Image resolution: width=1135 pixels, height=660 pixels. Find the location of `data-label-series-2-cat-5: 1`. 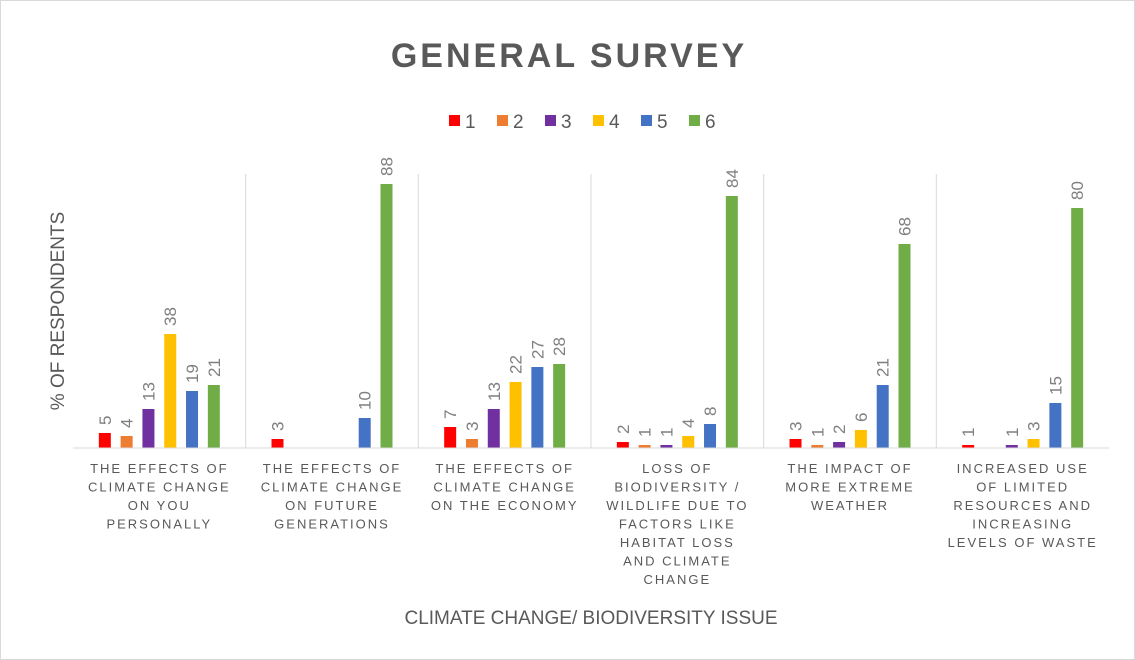

data-label-series-2-cat-5: 1 is located at coordinates (817, 432).